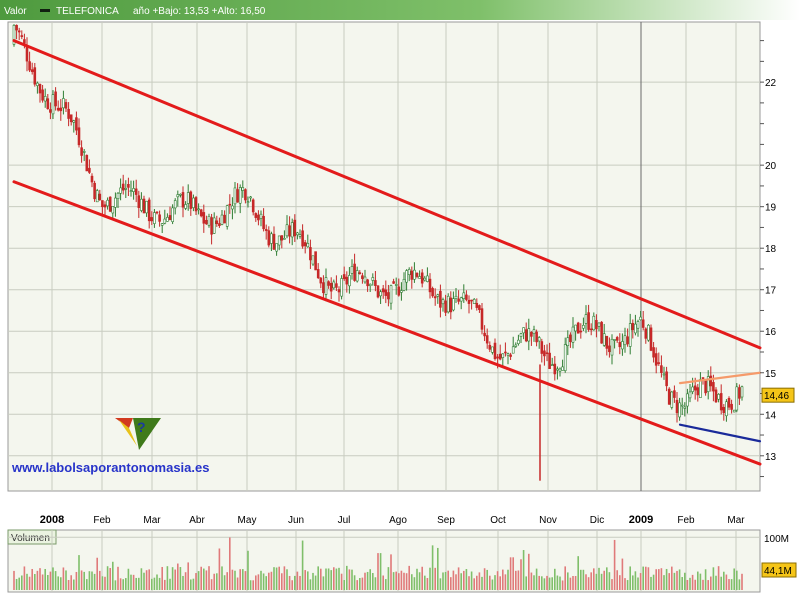  What do you see at coordinates (720, 433) in the screenshot?
I see `support-trendline` at bounding box center [720, 433].